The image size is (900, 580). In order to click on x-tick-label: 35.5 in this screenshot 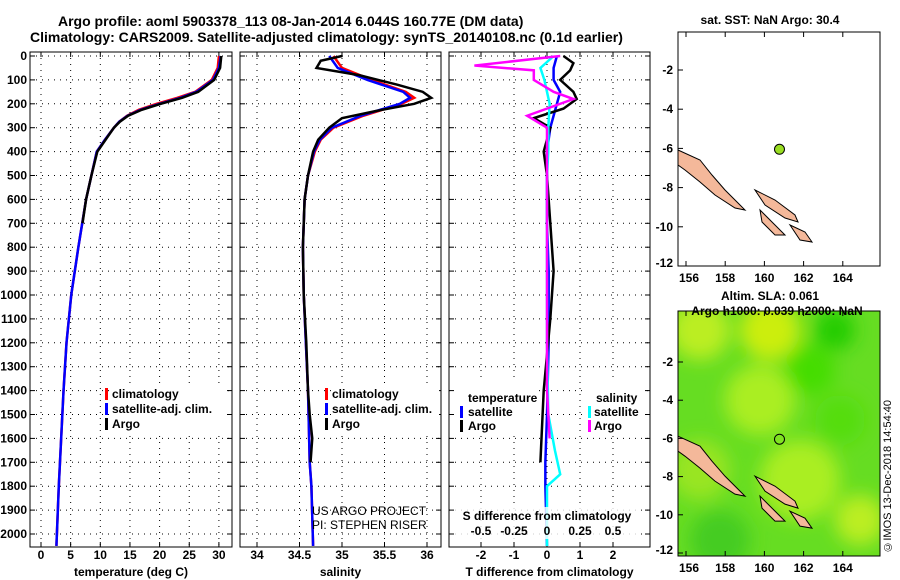, I will do `click(385, 555)`.